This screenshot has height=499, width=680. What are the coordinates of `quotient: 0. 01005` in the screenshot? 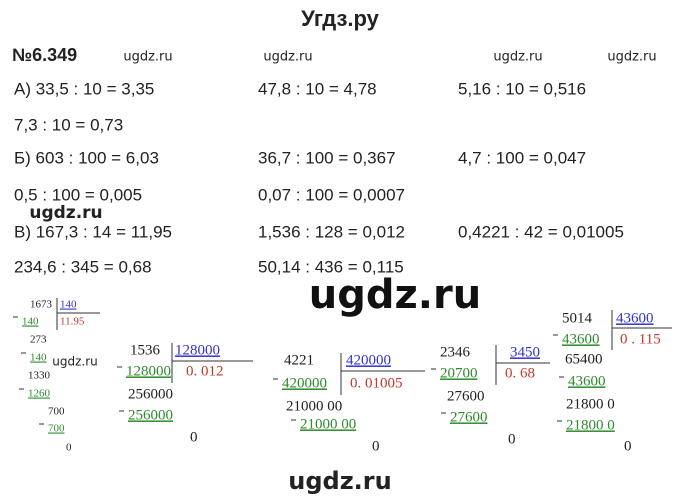 It's located at (376, 383).